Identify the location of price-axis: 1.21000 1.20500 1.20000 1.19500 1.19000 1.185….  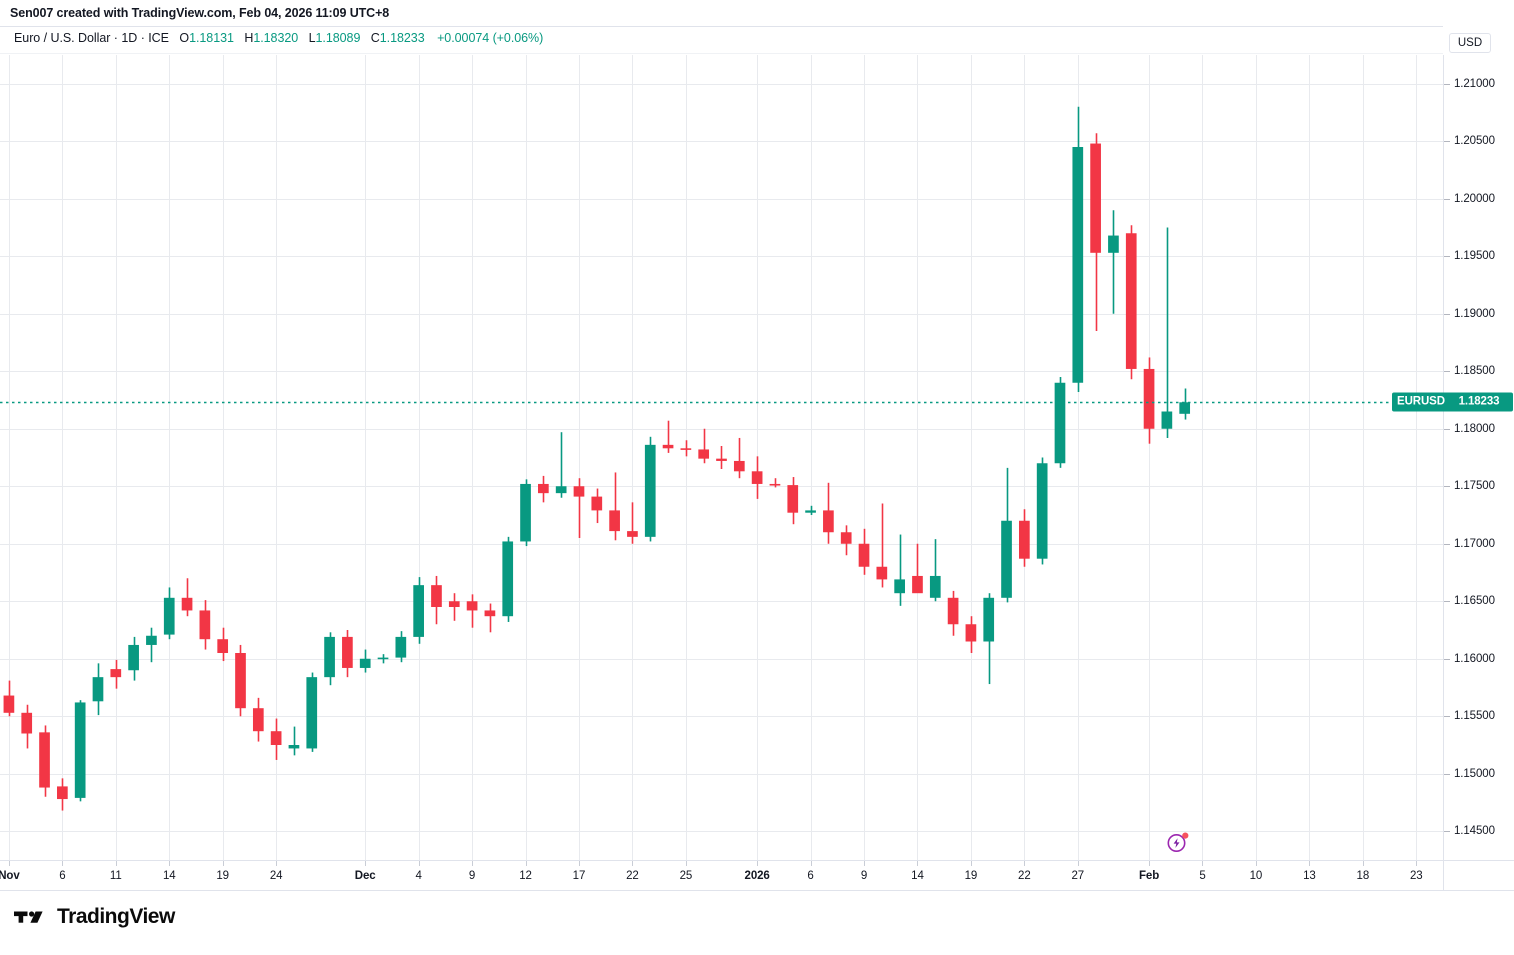
(1478, 457).